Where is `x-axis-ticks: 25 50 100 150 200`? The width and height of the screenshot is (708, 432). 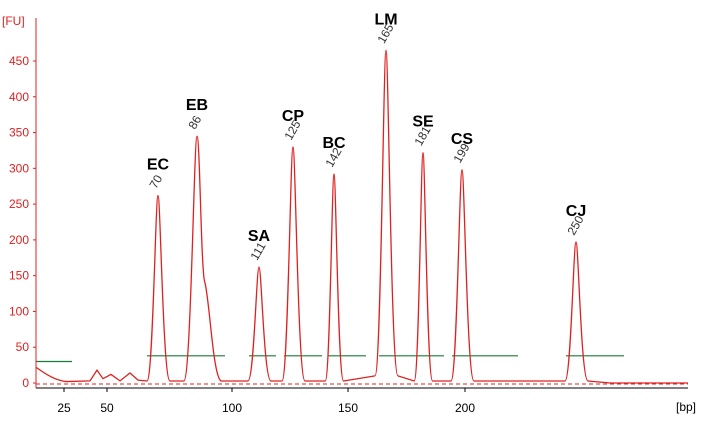 x-axis-ticks: 25 50 100 150 200 is located at coordinates (266, 401).